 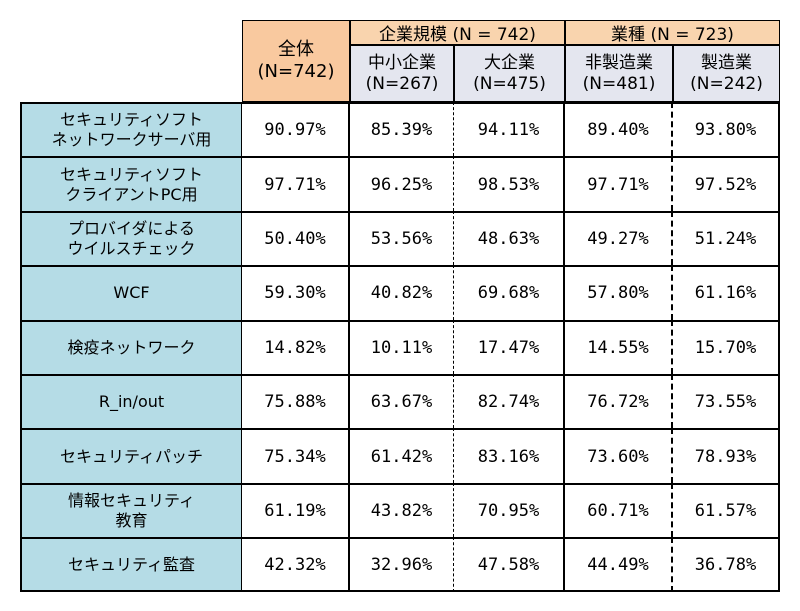 I want to click on row-label-line: 検疫ネットワーク, so click(x=131, y=347).